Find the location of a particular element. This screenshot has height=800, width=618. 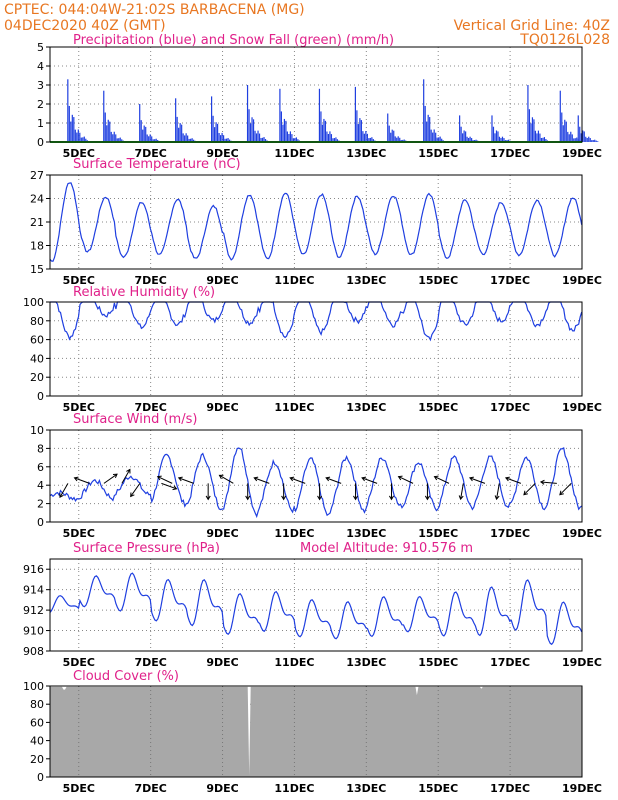

y-tick-label: 3 is located at coordinates (40, 85).